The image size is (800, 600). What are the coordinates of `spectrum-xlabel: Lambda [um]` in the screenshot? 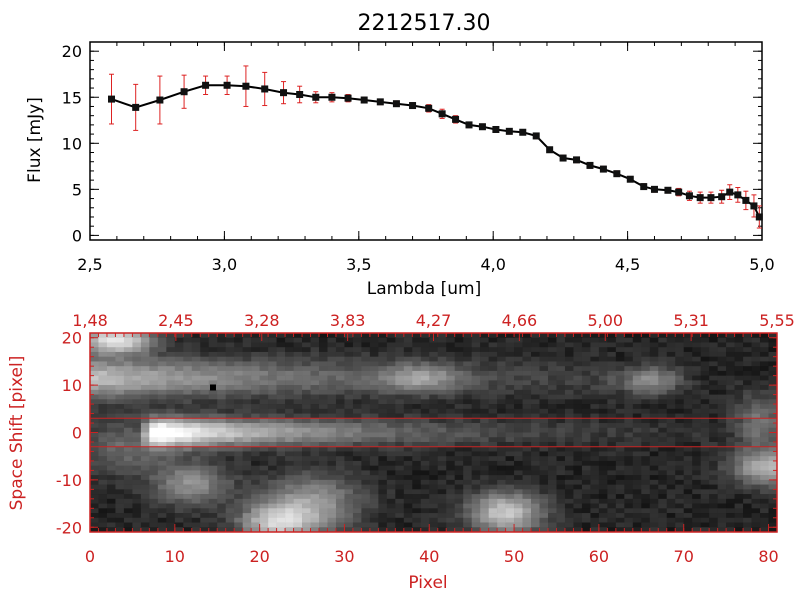 It's located at (424, 289).